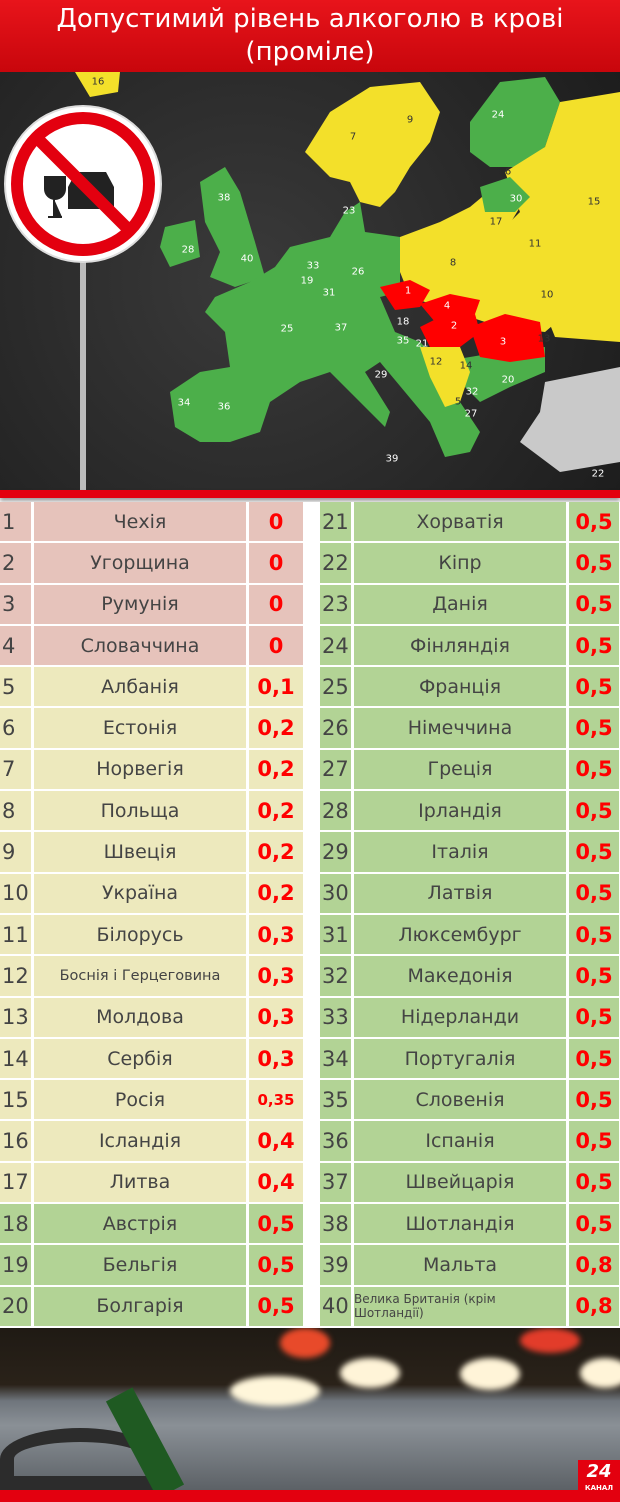 This screenshot has width=620, height=1502. What do you see at coordinates (458, 402) in the screenshot?
I see `map-label: 5` at bounding box center [458, 402].